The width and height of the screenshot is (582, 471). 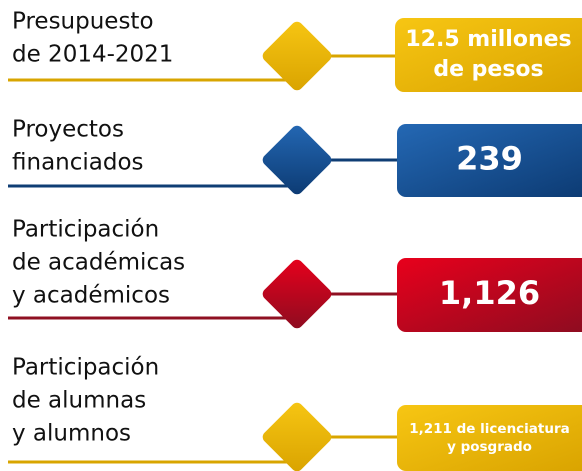 What do you see at coordinates (79, 401) in the screenshot?
I see `item-label: de alumnas` at bounding box center [79, 401].